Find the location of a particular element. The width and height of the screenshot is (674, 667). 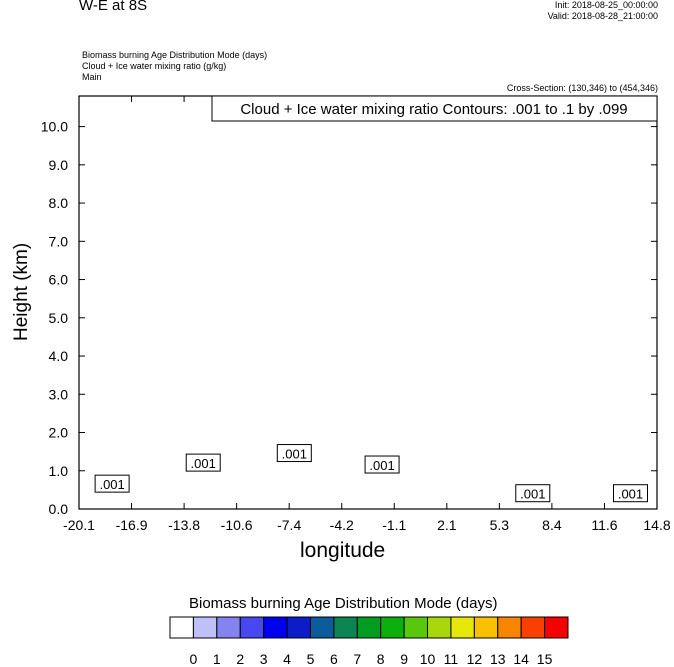

colorbar-label: 4 is located at coordinates (287, 659).